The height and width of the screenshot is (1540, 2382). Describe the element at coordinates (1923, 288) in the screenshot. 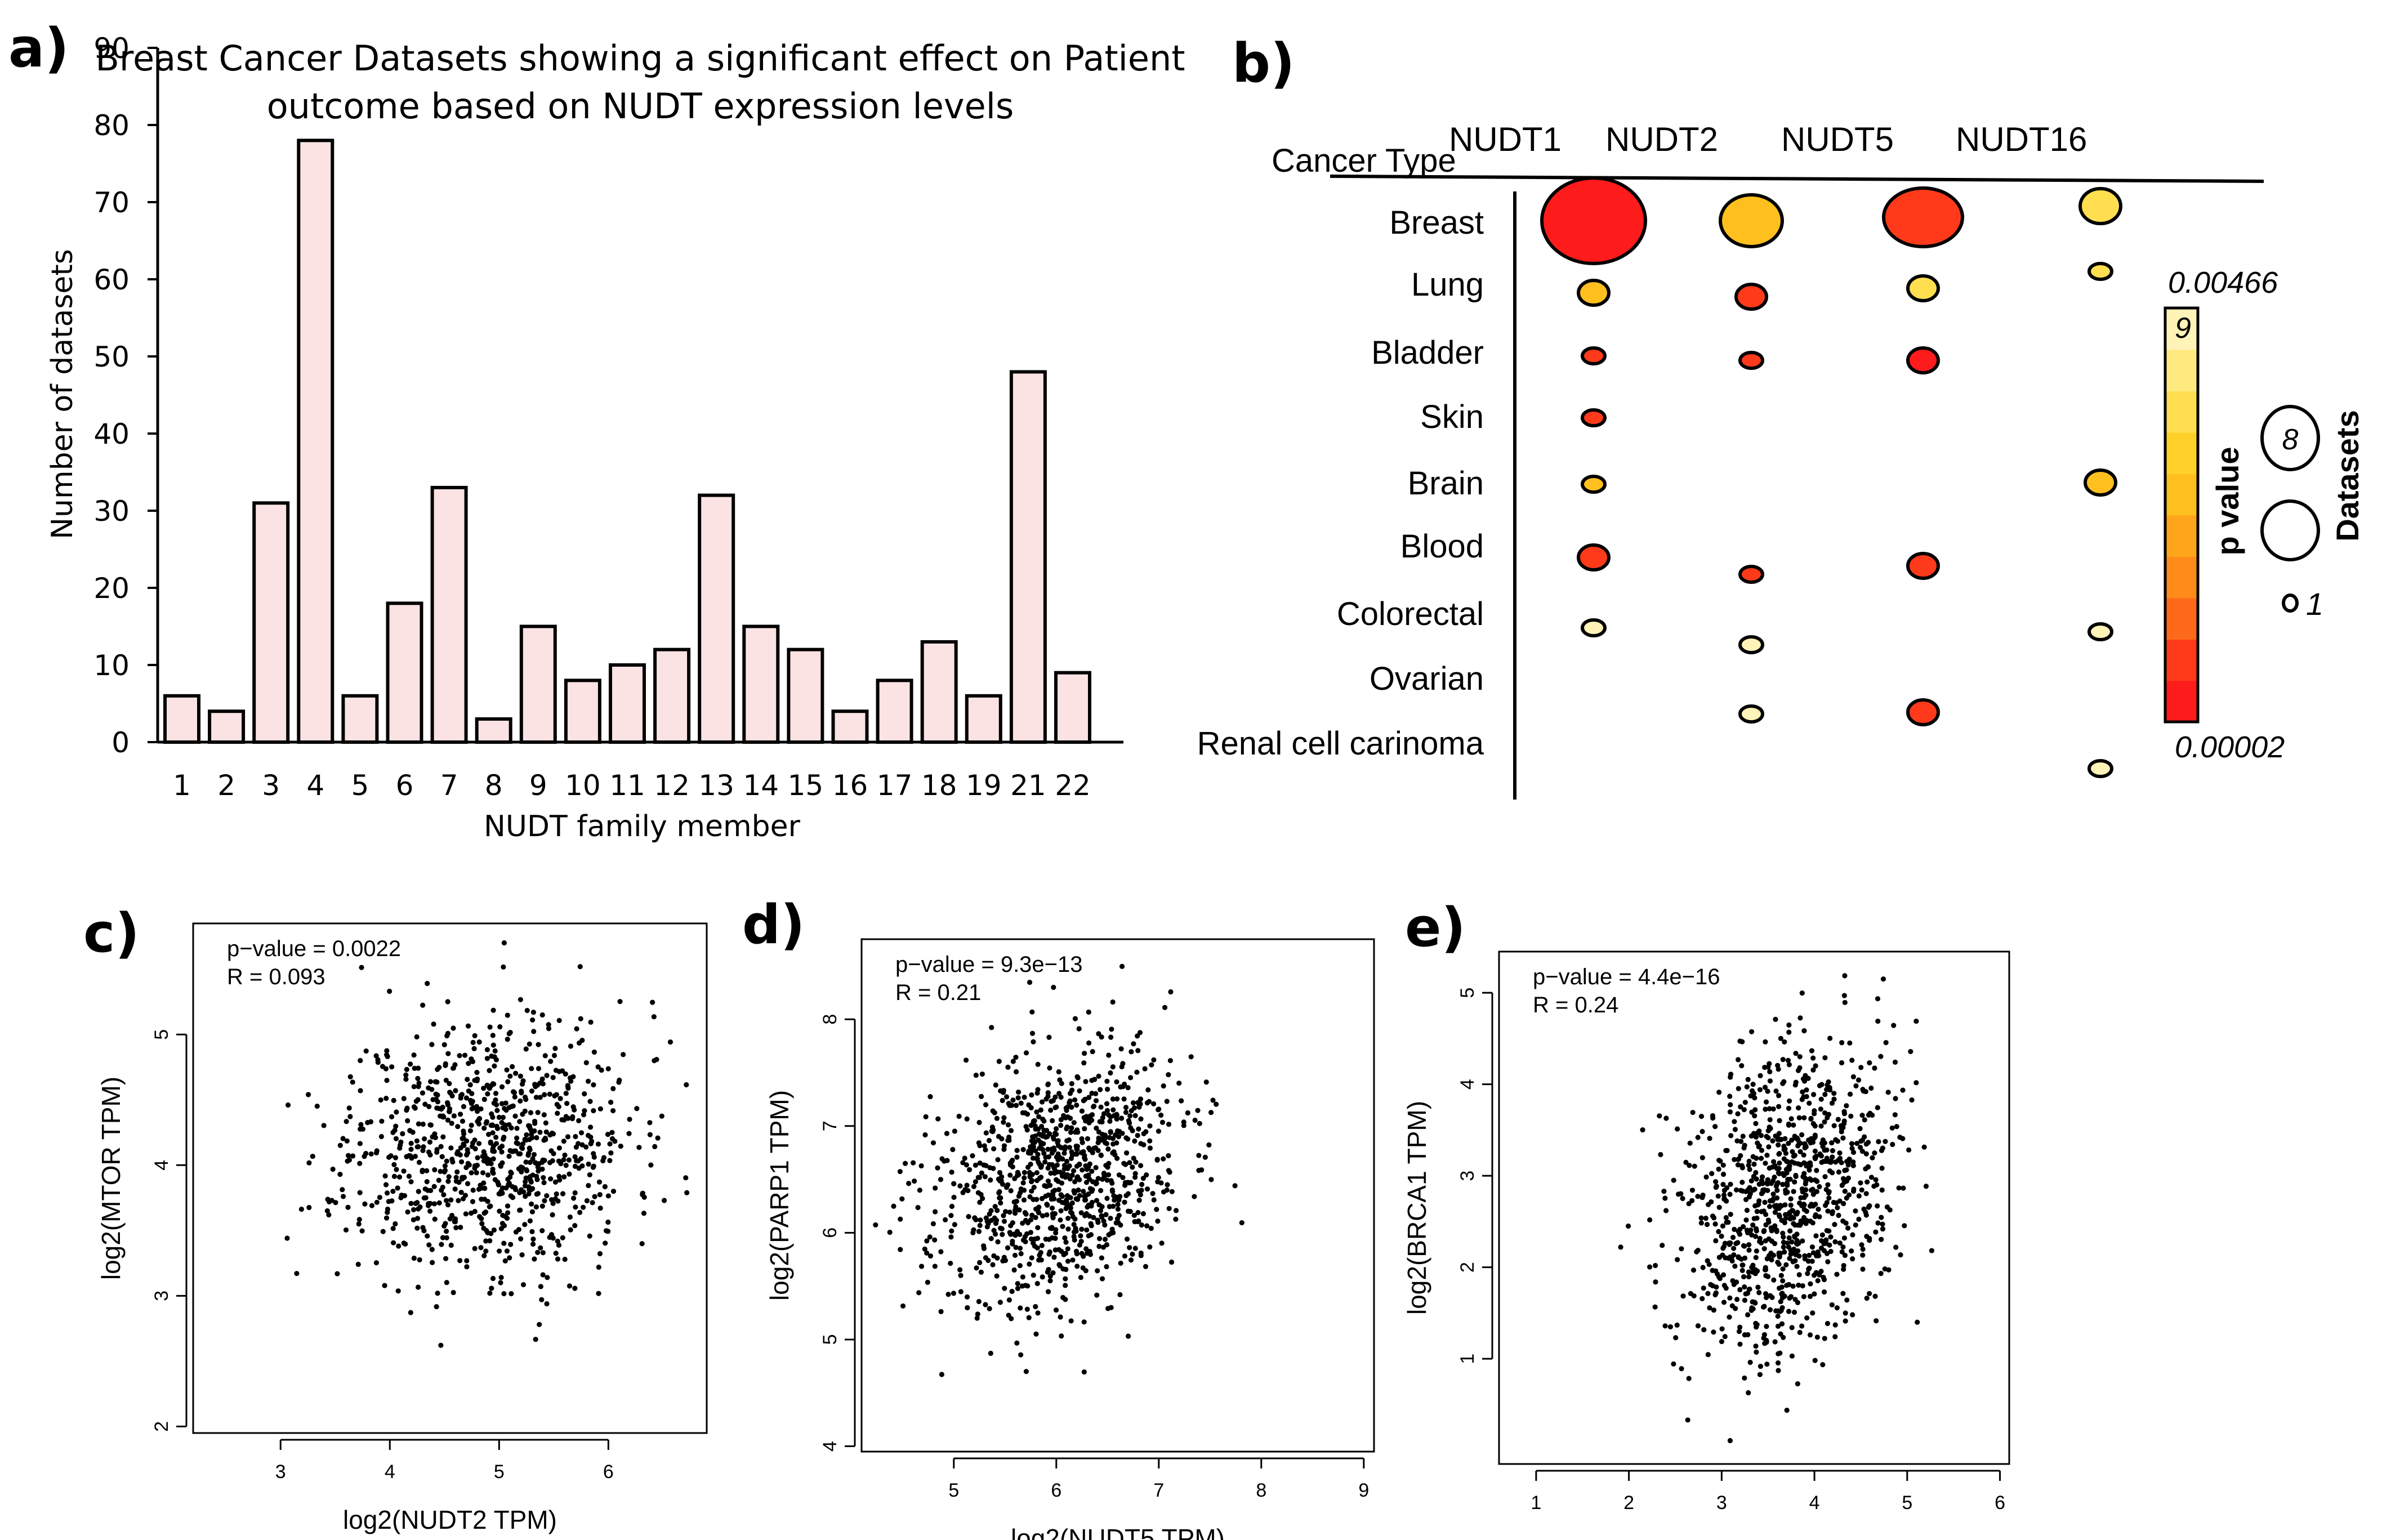

I see `bubble-lung-nudt5` at that location.